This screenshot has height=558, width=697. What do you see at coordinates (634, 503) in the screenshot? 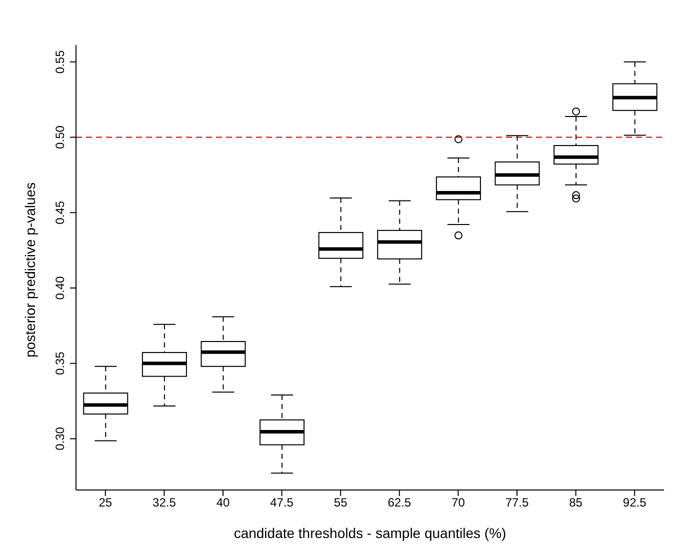
I see `x-tick-label: 92.5` at bounding box center [634, 503].